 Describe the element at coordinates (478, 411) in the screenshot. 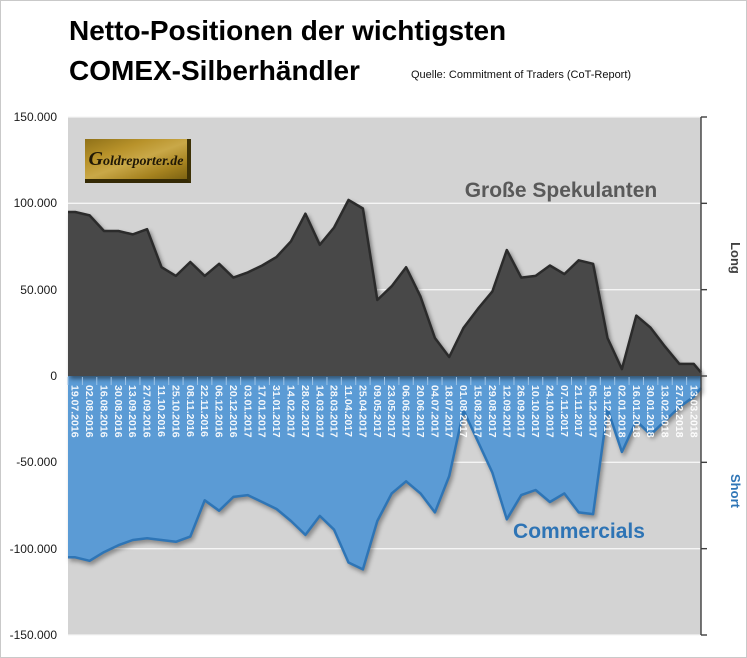

I see `x-axis-date-label: 15.08.2017` at that location.